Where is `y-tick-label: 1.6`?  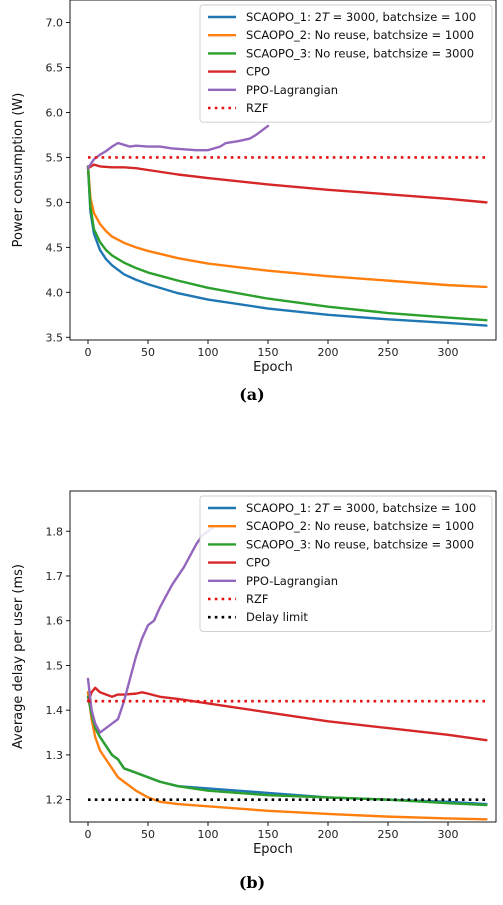 y-tick-label: 1.6 is located at coordinates (55, 621).